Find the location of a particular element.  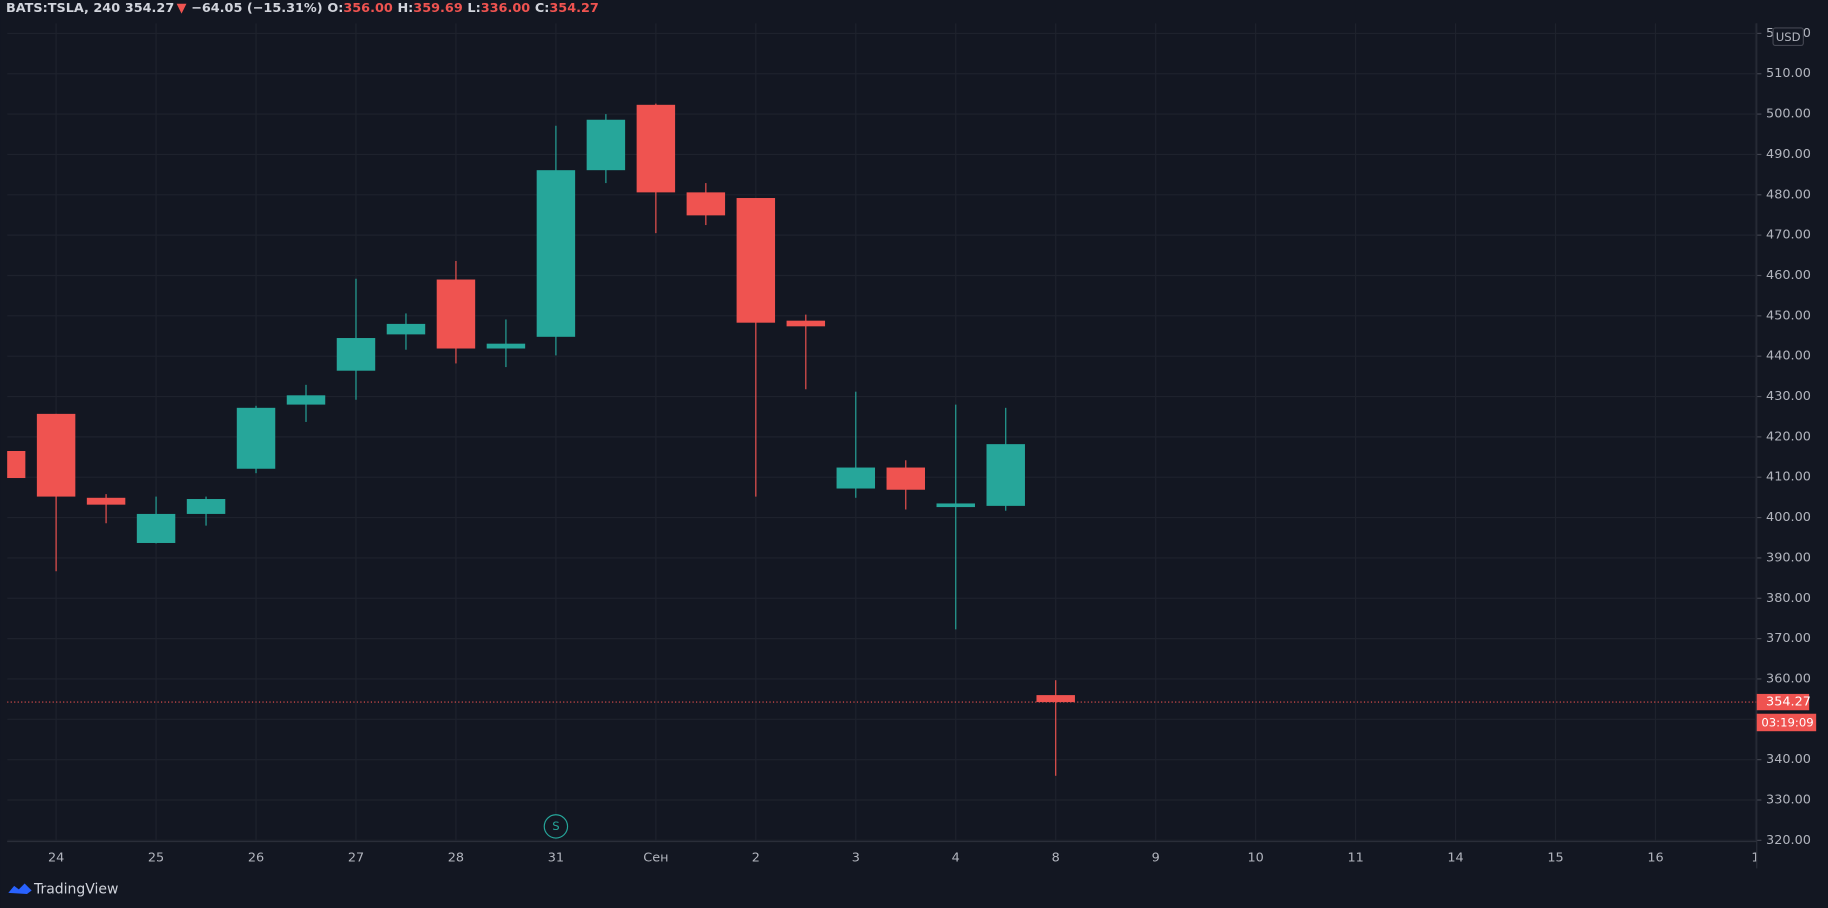

x-tick-label: 4 is located at coordinates (956, 857).